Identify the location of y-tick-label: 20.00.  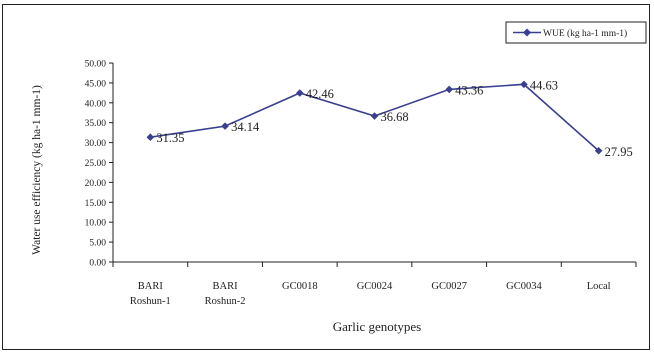
(96, 184).